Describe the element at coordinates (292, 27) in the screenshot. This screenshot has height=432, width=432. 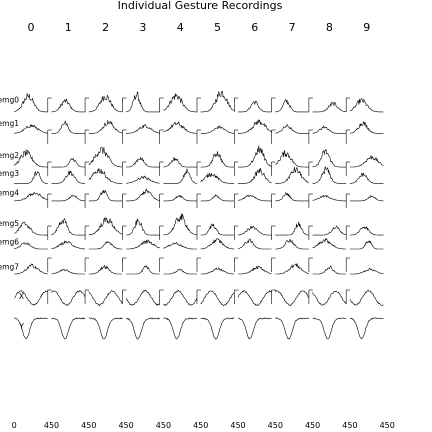
I see `column-tick-label: 7` at that location.